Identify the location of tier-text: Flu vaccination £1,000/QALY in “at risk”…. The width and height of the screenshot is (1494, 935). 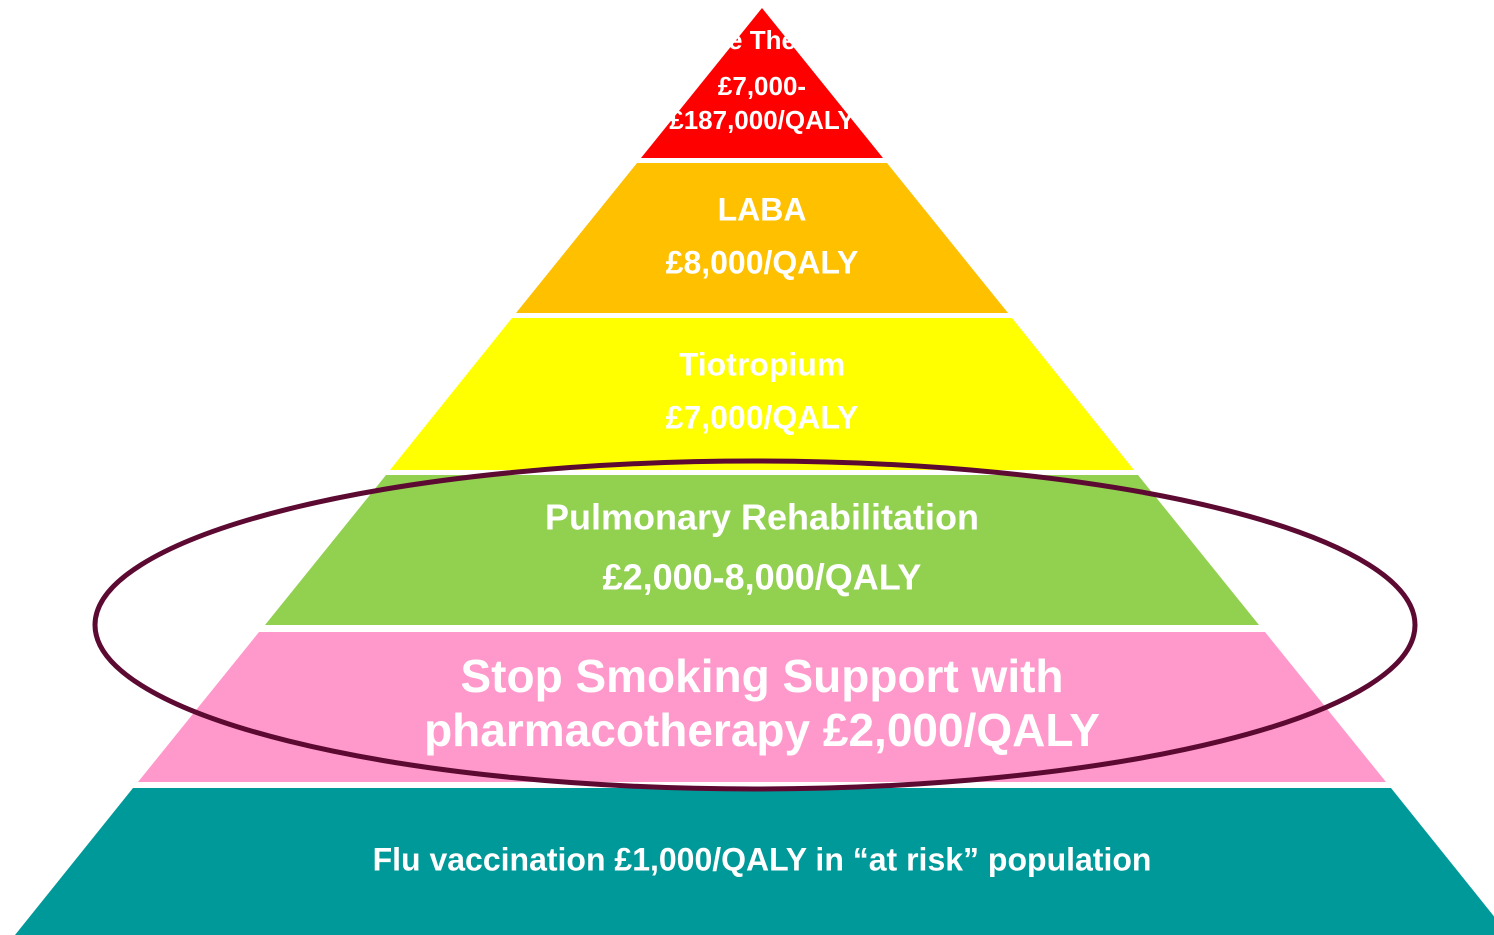
(762, 859).